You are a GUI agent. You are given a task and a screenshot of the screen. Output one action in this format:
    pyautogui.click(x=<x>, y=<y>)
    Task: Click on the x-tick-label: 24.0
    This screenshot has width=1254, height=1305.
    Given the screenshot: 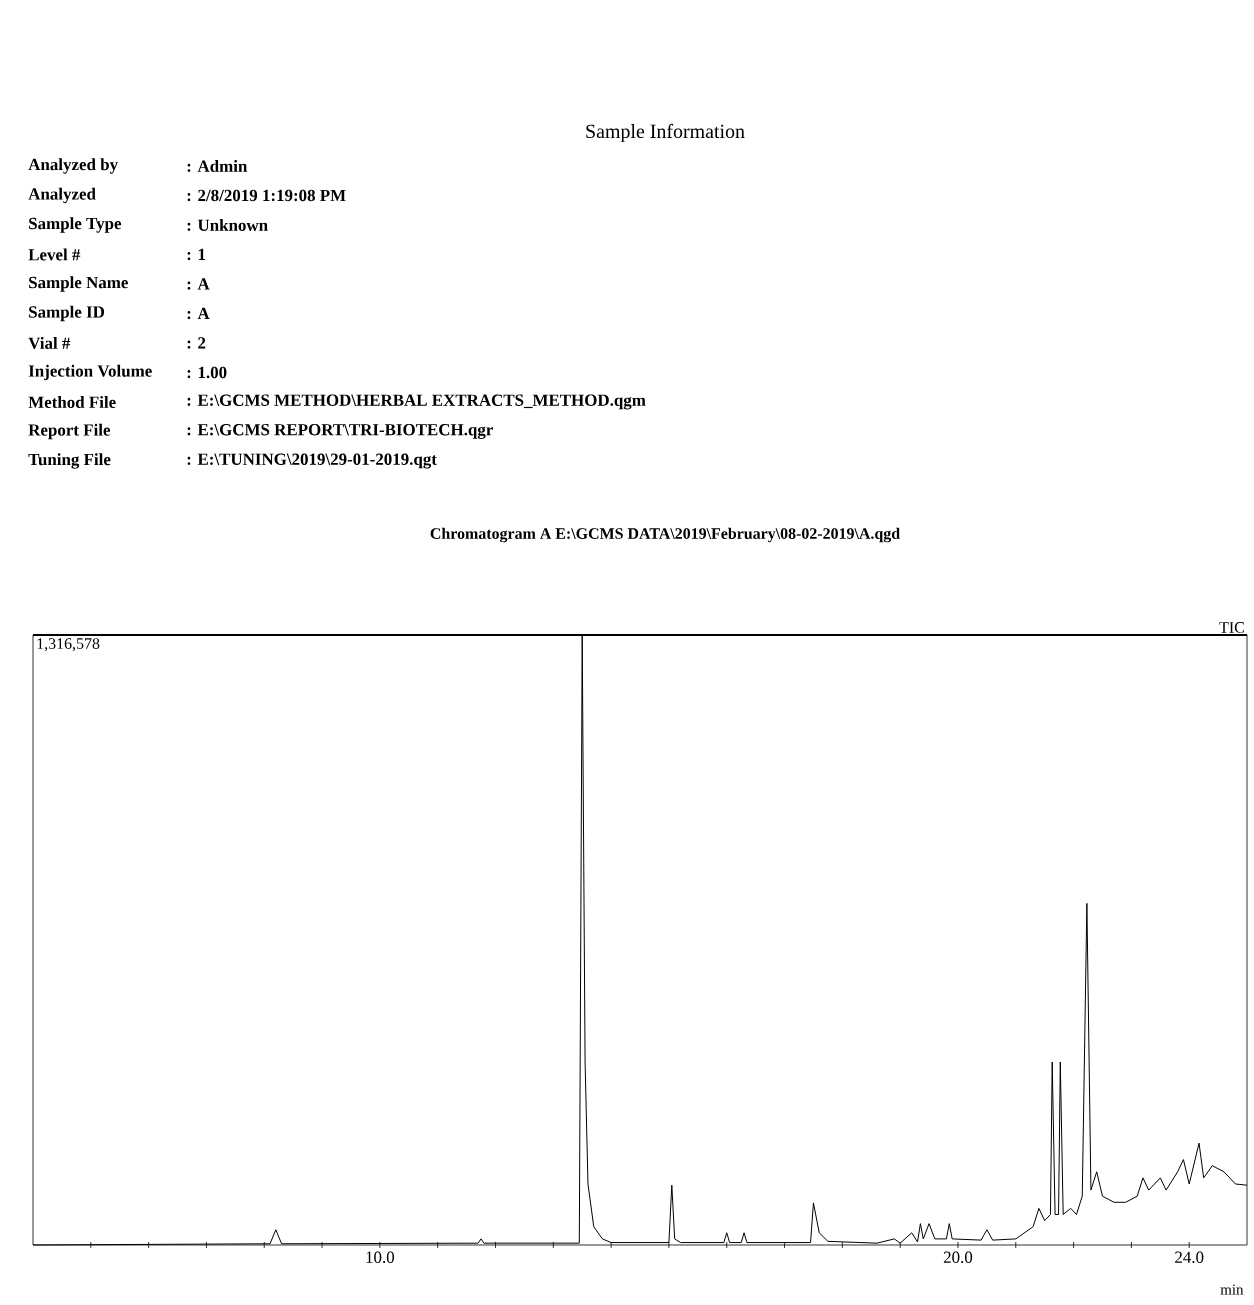 What is the action you would take?
    pyautogui.click(x=1189, y=1257)
    